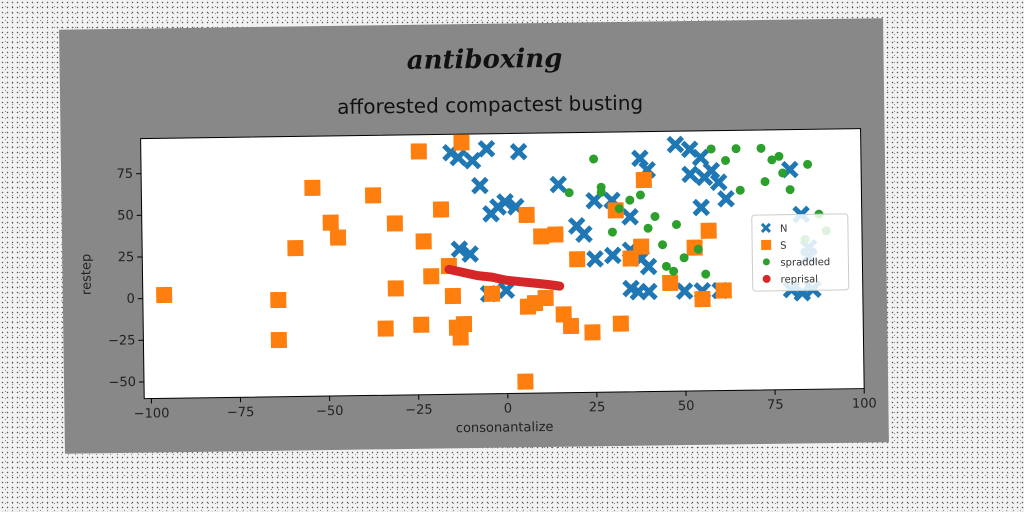 Image resolution: width=1024 pixels, height=512 pixels. Describe the element at coordinates (864, 403) in the screenshot. I see `x-tick-label: 100` at that location.